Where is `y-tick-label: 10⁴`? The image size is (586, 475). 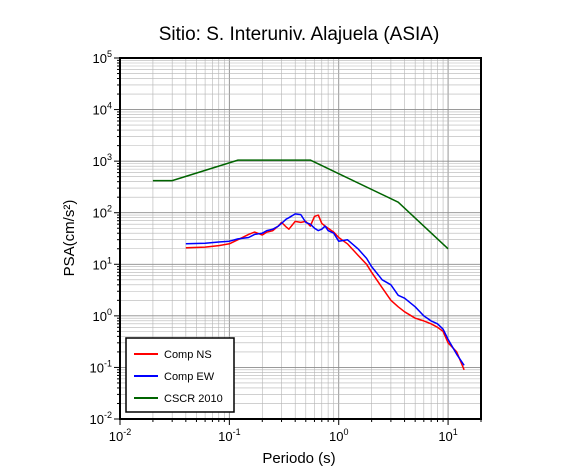
y-tick-label: 10⁴ is located at coordinates (102, 109).